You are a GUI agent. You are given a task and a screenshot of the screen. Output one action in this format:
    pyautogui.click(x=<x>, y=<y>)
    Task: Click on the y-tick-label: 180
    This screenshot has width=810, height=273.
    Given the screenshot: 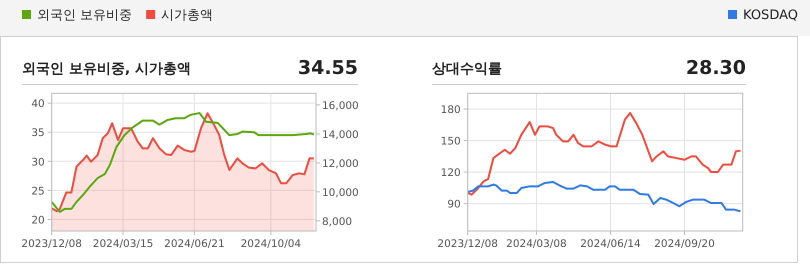 What is the action you would take?
    pyautogui.click(x=450, y=110)
    